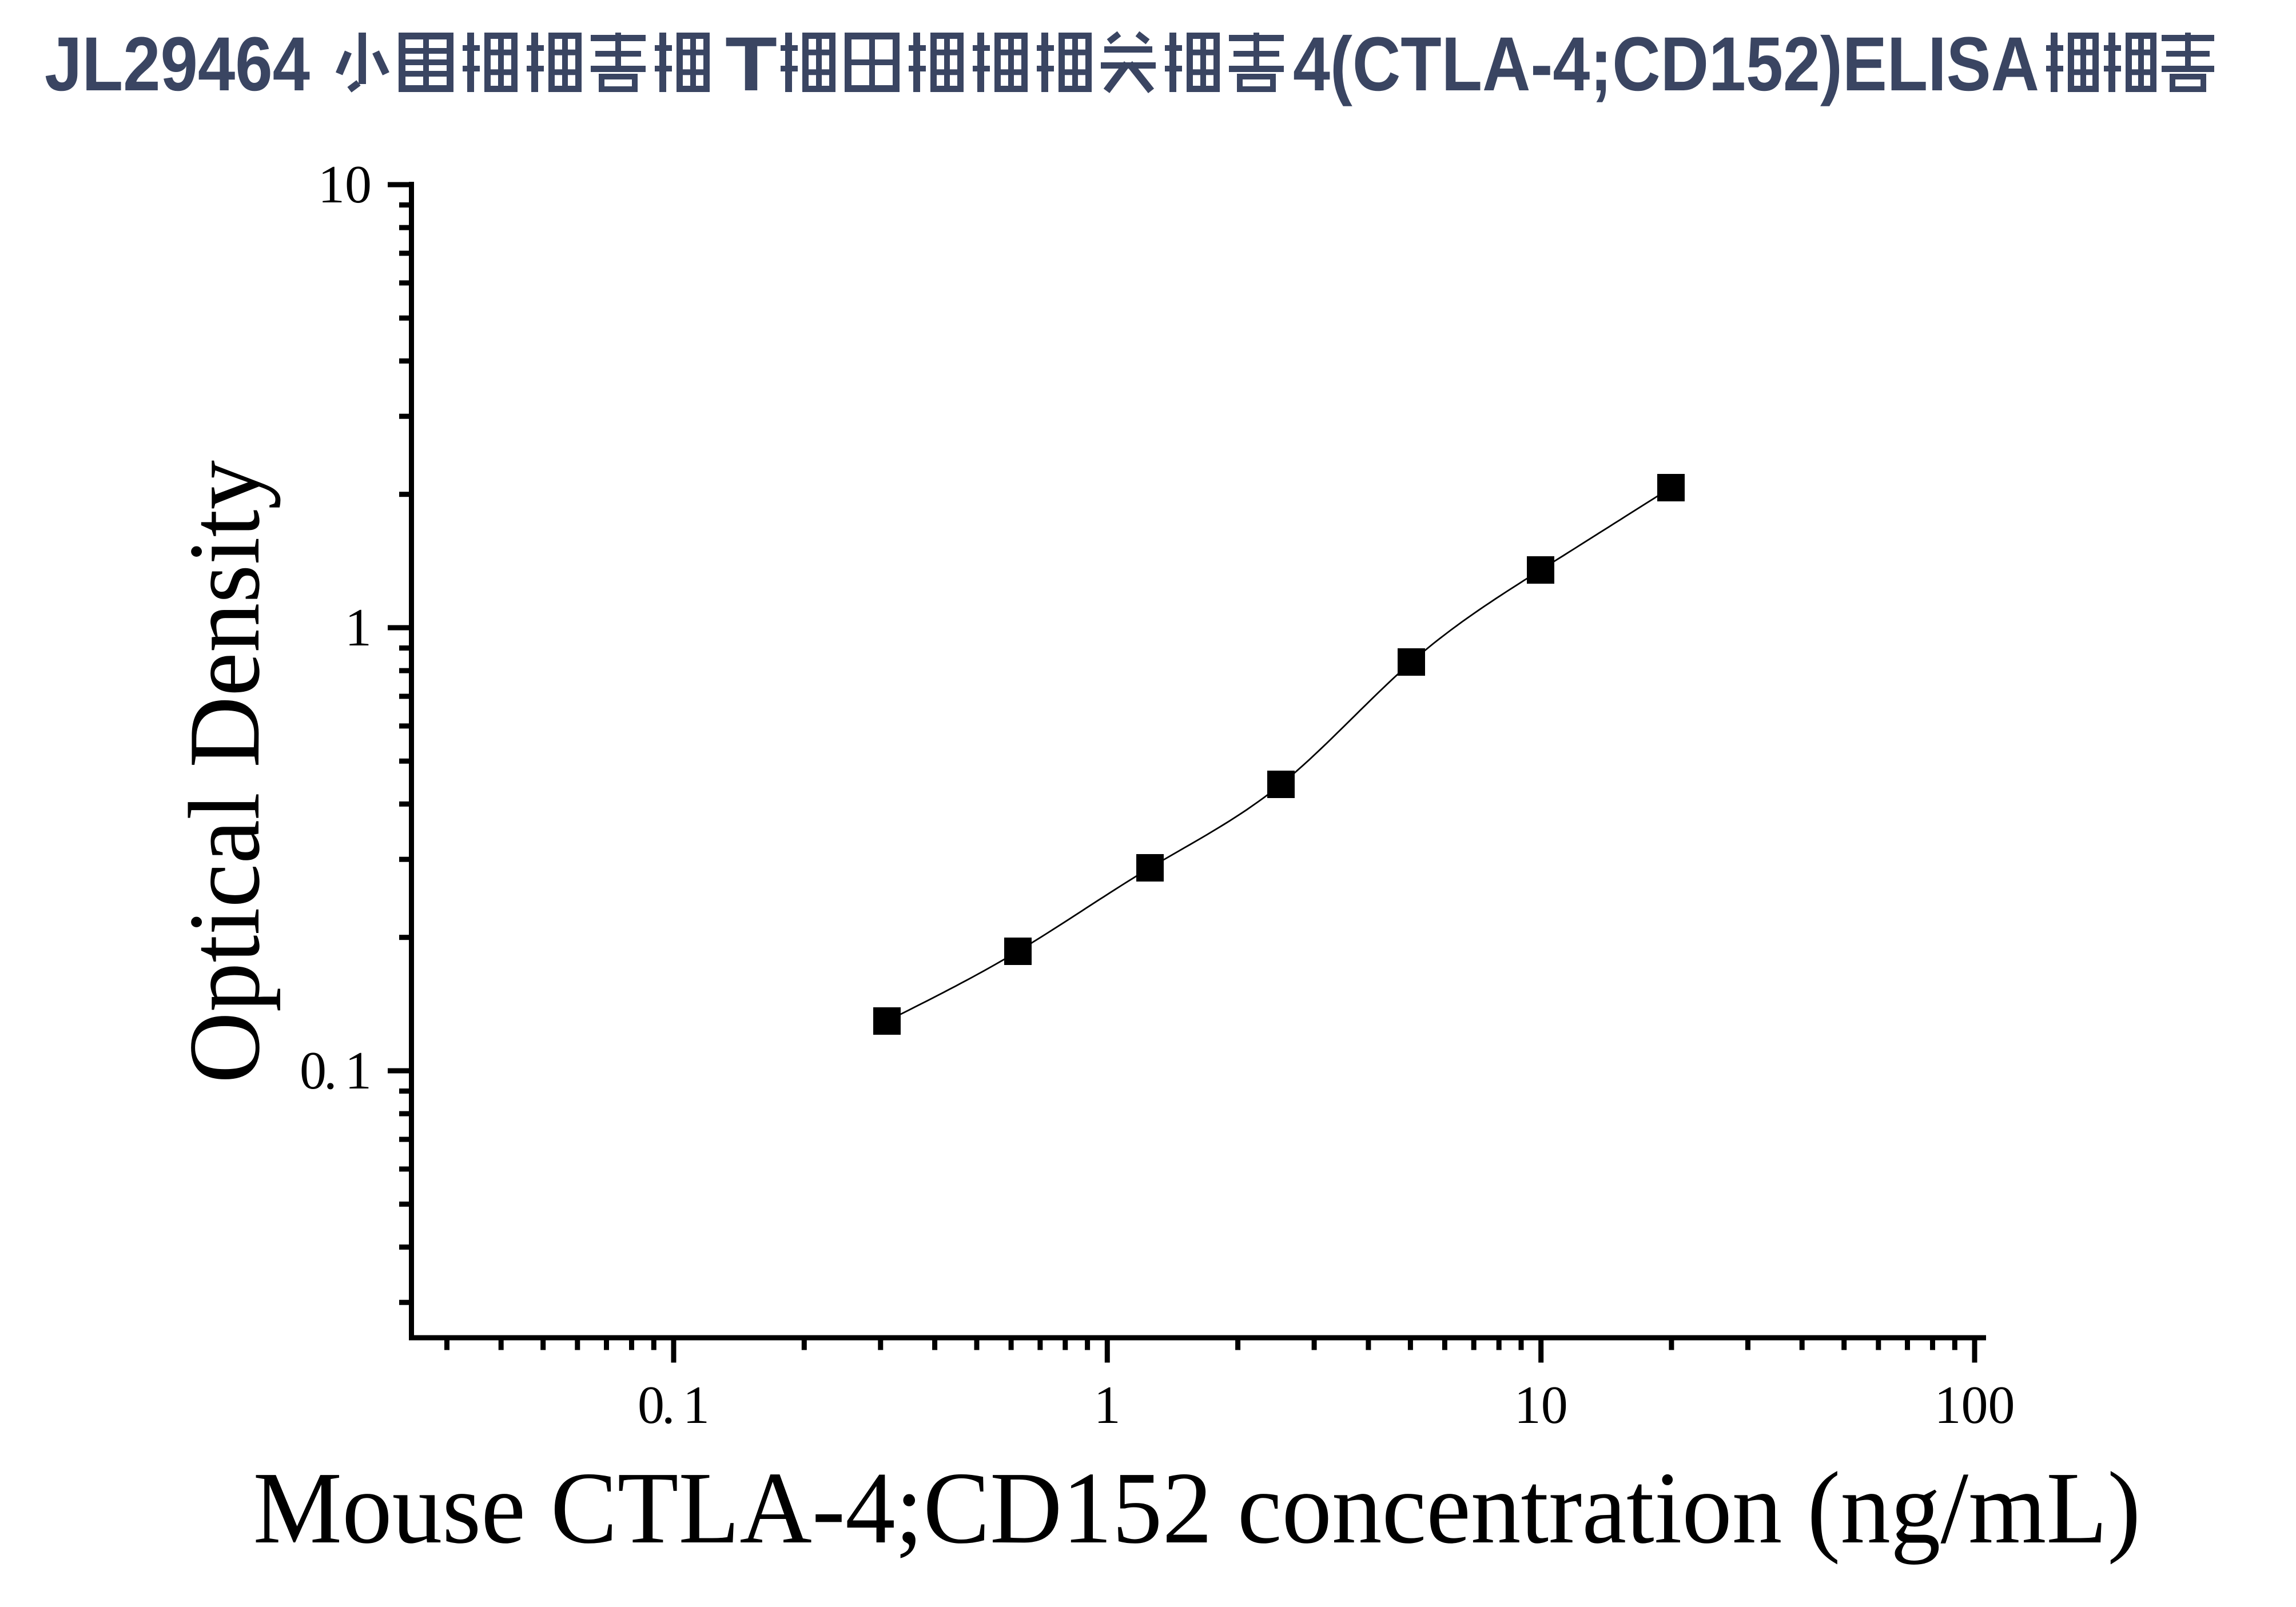  Describe the element at coordinates (177, 64) in the screenshot. I see `svg-text: JL29464` at that location.